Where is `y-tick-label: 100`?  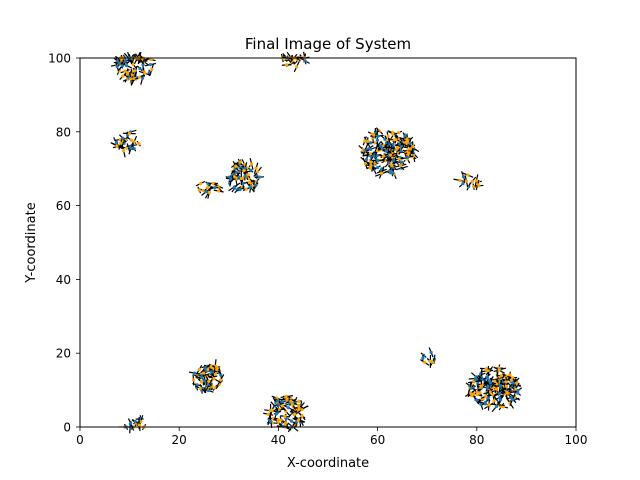
y-tick-label: 100 is located at coordinates (59, 59).